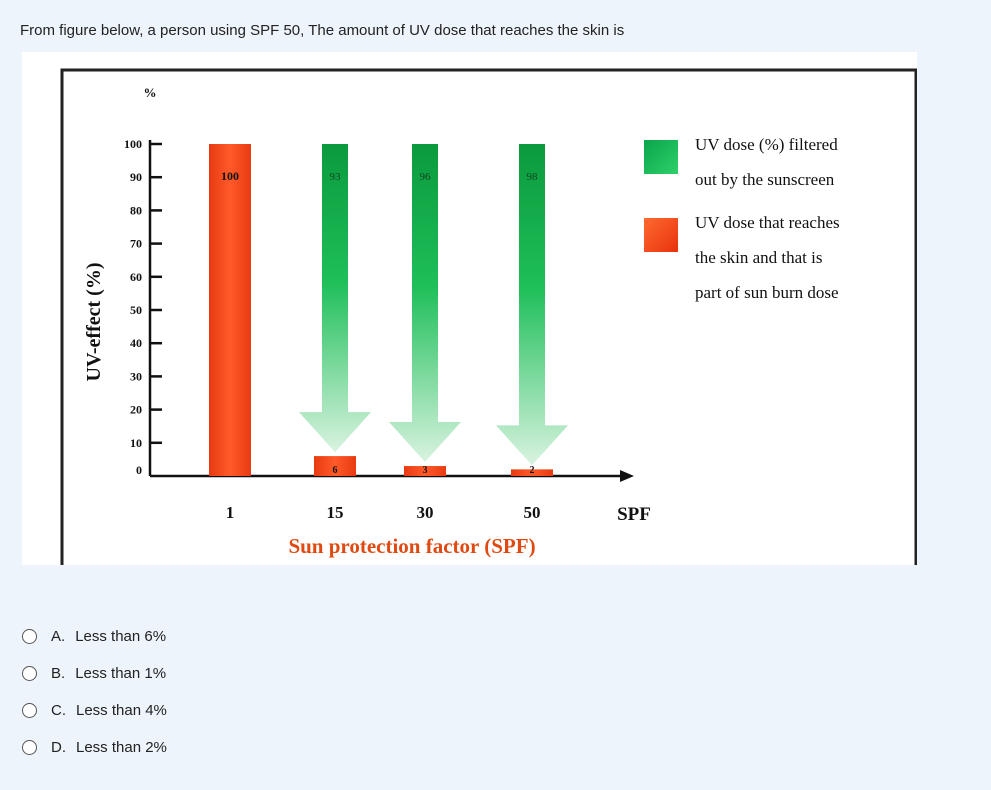  What do you see at coordinates (426, 177) in the screenshot?
I see `data-label-filtered: 96` at bounding box center [426, 177].